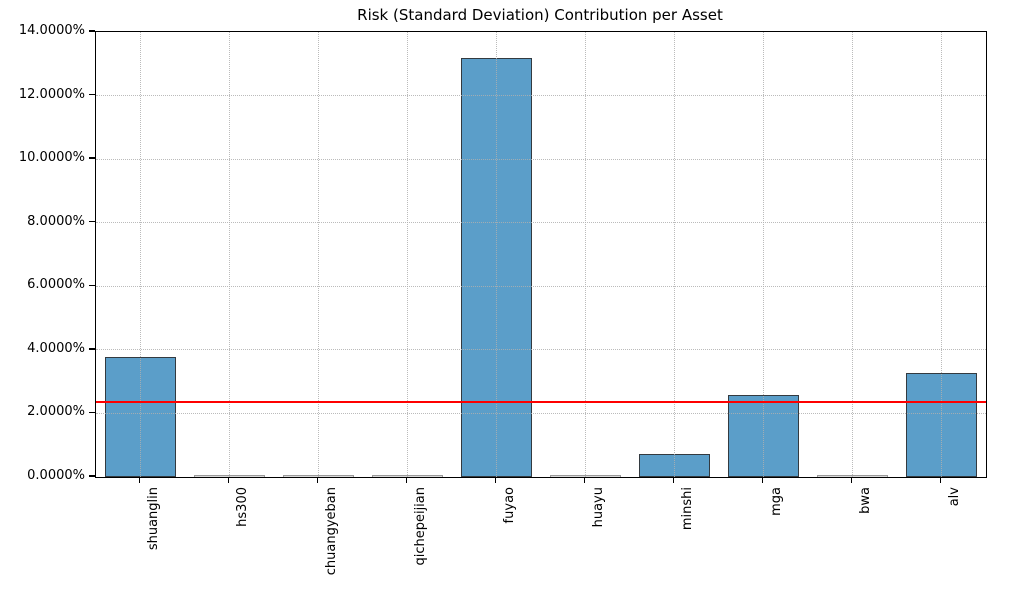 This screenshot has width=1018, height=589. I want to click on y-tick-label: 10.0000%, so click(51, 158).